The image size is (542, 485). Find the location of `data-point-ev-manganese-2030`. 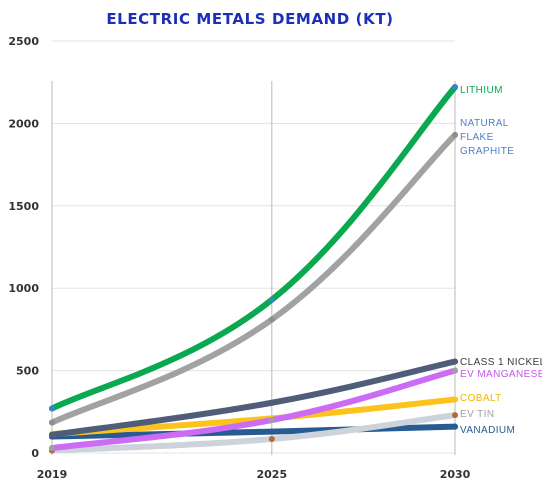

data-point-ev-manganese-2030 is located at coordinates (455, 370).